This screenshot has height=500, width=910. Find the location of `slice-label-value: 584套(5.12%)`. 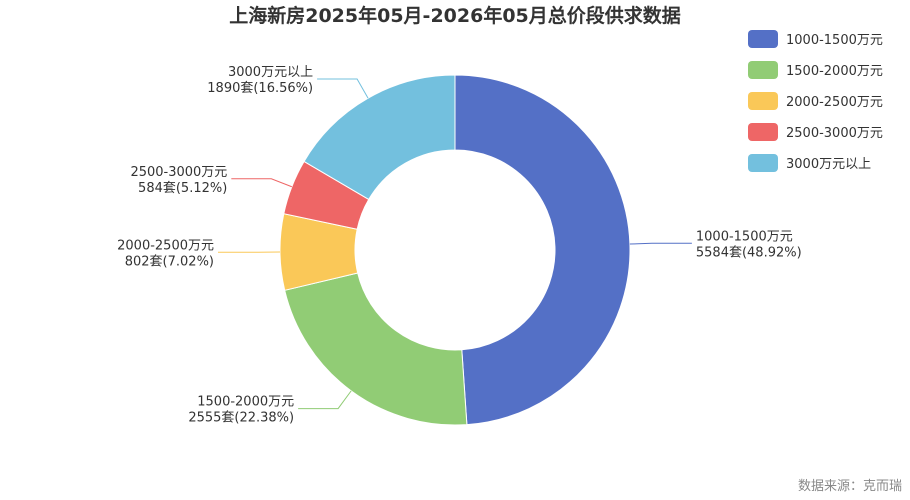

slice-label-value: 584套(5.12%) is located at coordinates (182, 188).